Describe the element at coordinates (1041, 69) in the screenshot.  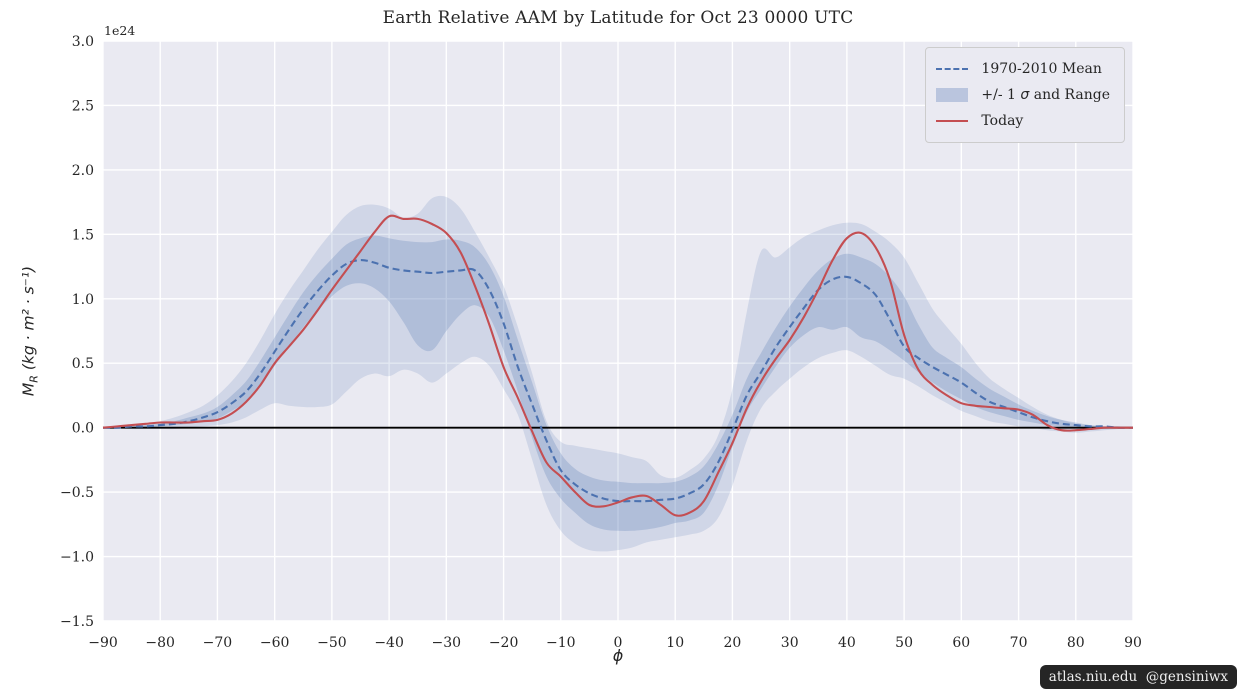
I see `legend-label-mean: 1970-2010 Mean` at that location.